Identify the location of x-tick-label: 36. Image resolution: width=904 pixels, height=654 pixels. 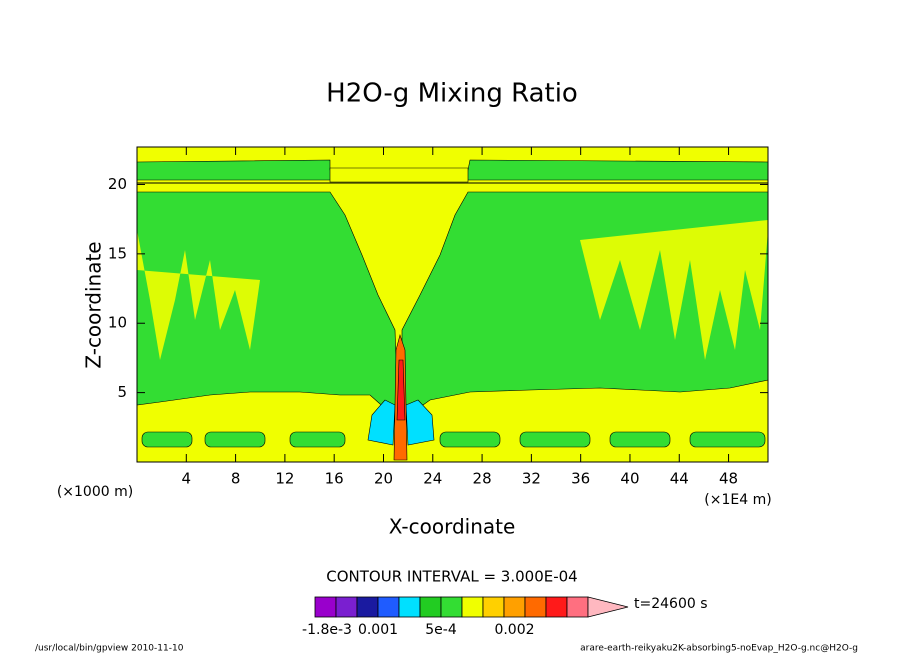
(580, 479).